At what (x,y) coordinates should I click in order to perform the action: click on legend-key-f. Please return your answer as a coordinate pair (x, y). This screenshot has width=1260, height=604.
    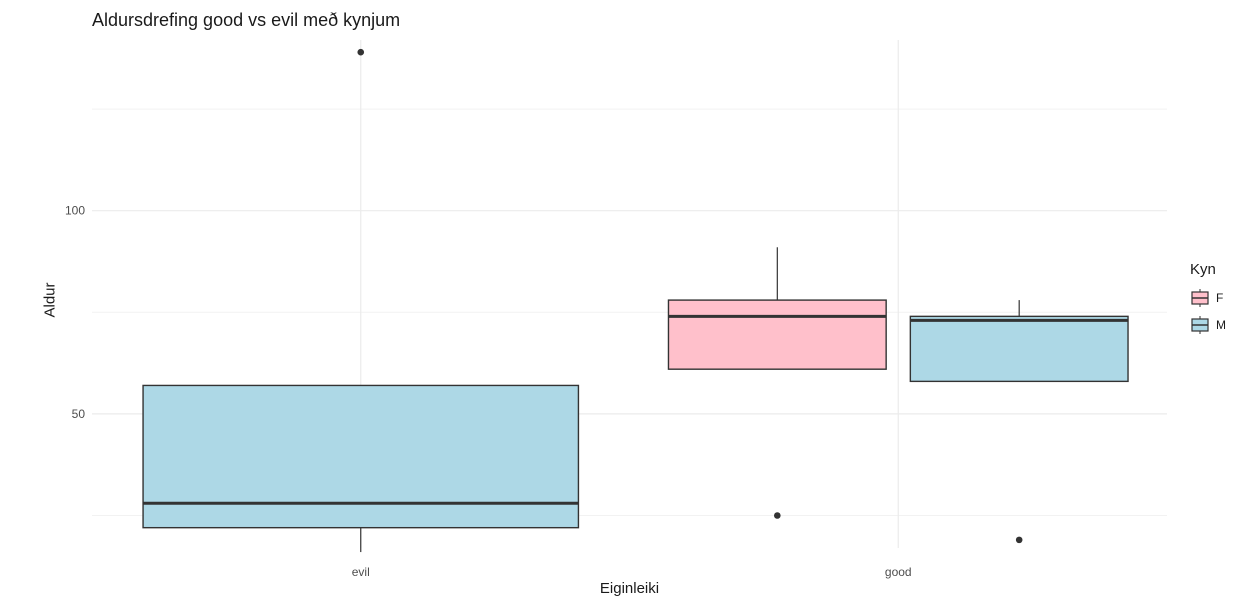
    Looking at the image, I should click on (1200, 297).